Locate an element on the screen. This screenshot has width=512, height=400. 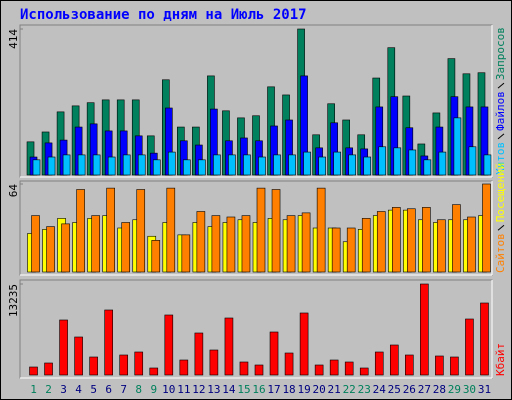
legend-entry: Посещений is located at coordinates (500, 193).